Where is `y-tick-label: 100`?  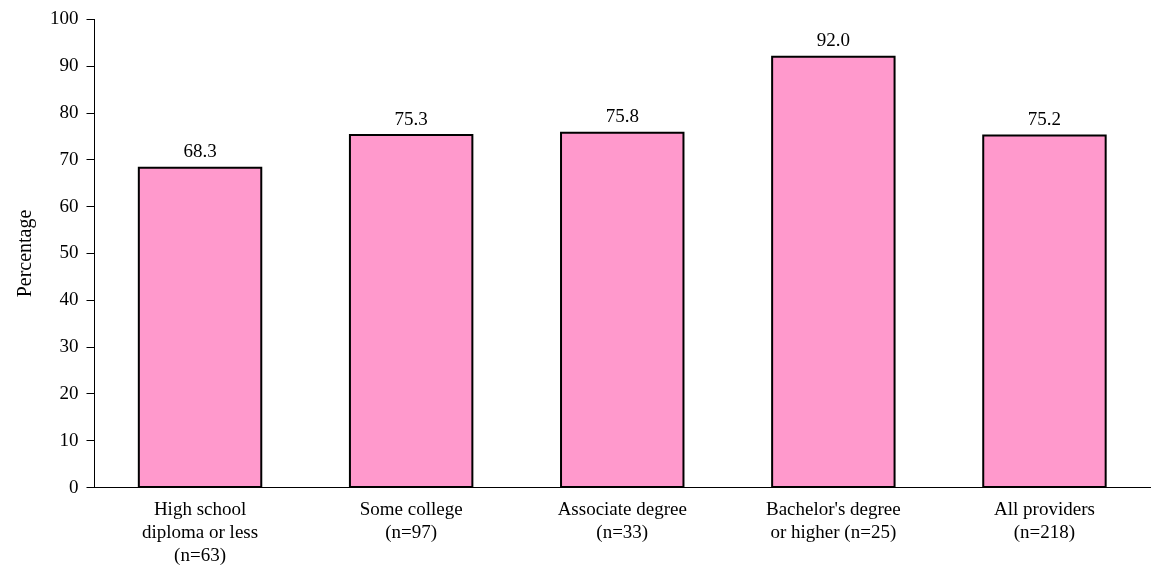 y-tick-label: 100 is located at coordinates (64, 18).